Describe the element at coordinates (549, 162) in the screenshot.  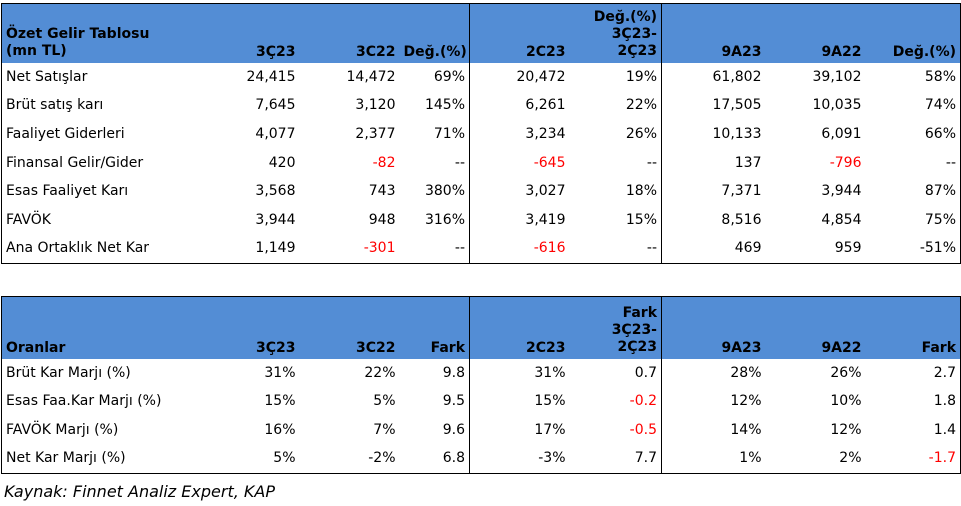
I see `cell-value: -645` at that location.